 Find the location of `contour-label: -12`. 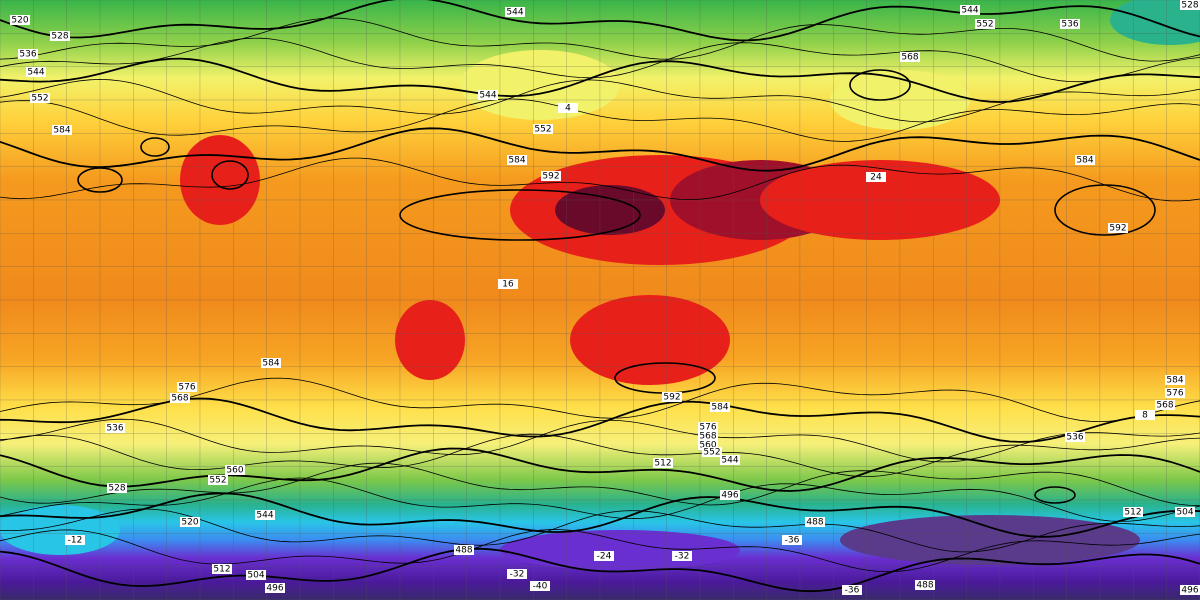

contour-label: -12 is located at coordinates (75, 541).